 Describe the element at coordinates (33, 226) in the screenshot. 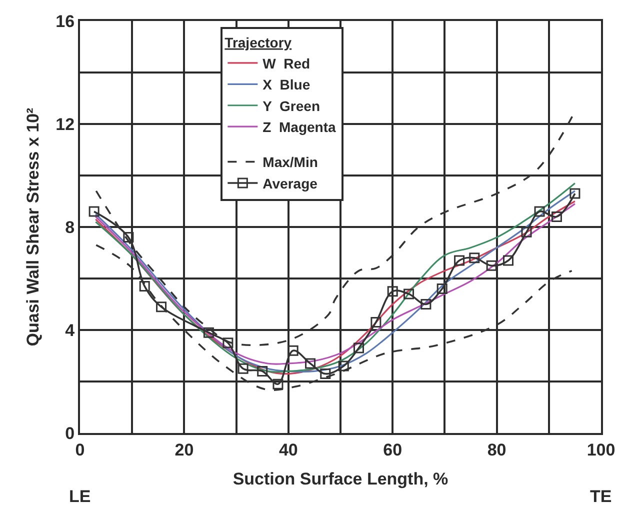

I see `y-axis-title: Quasi Wall Shear Stress x 10²` at that location.